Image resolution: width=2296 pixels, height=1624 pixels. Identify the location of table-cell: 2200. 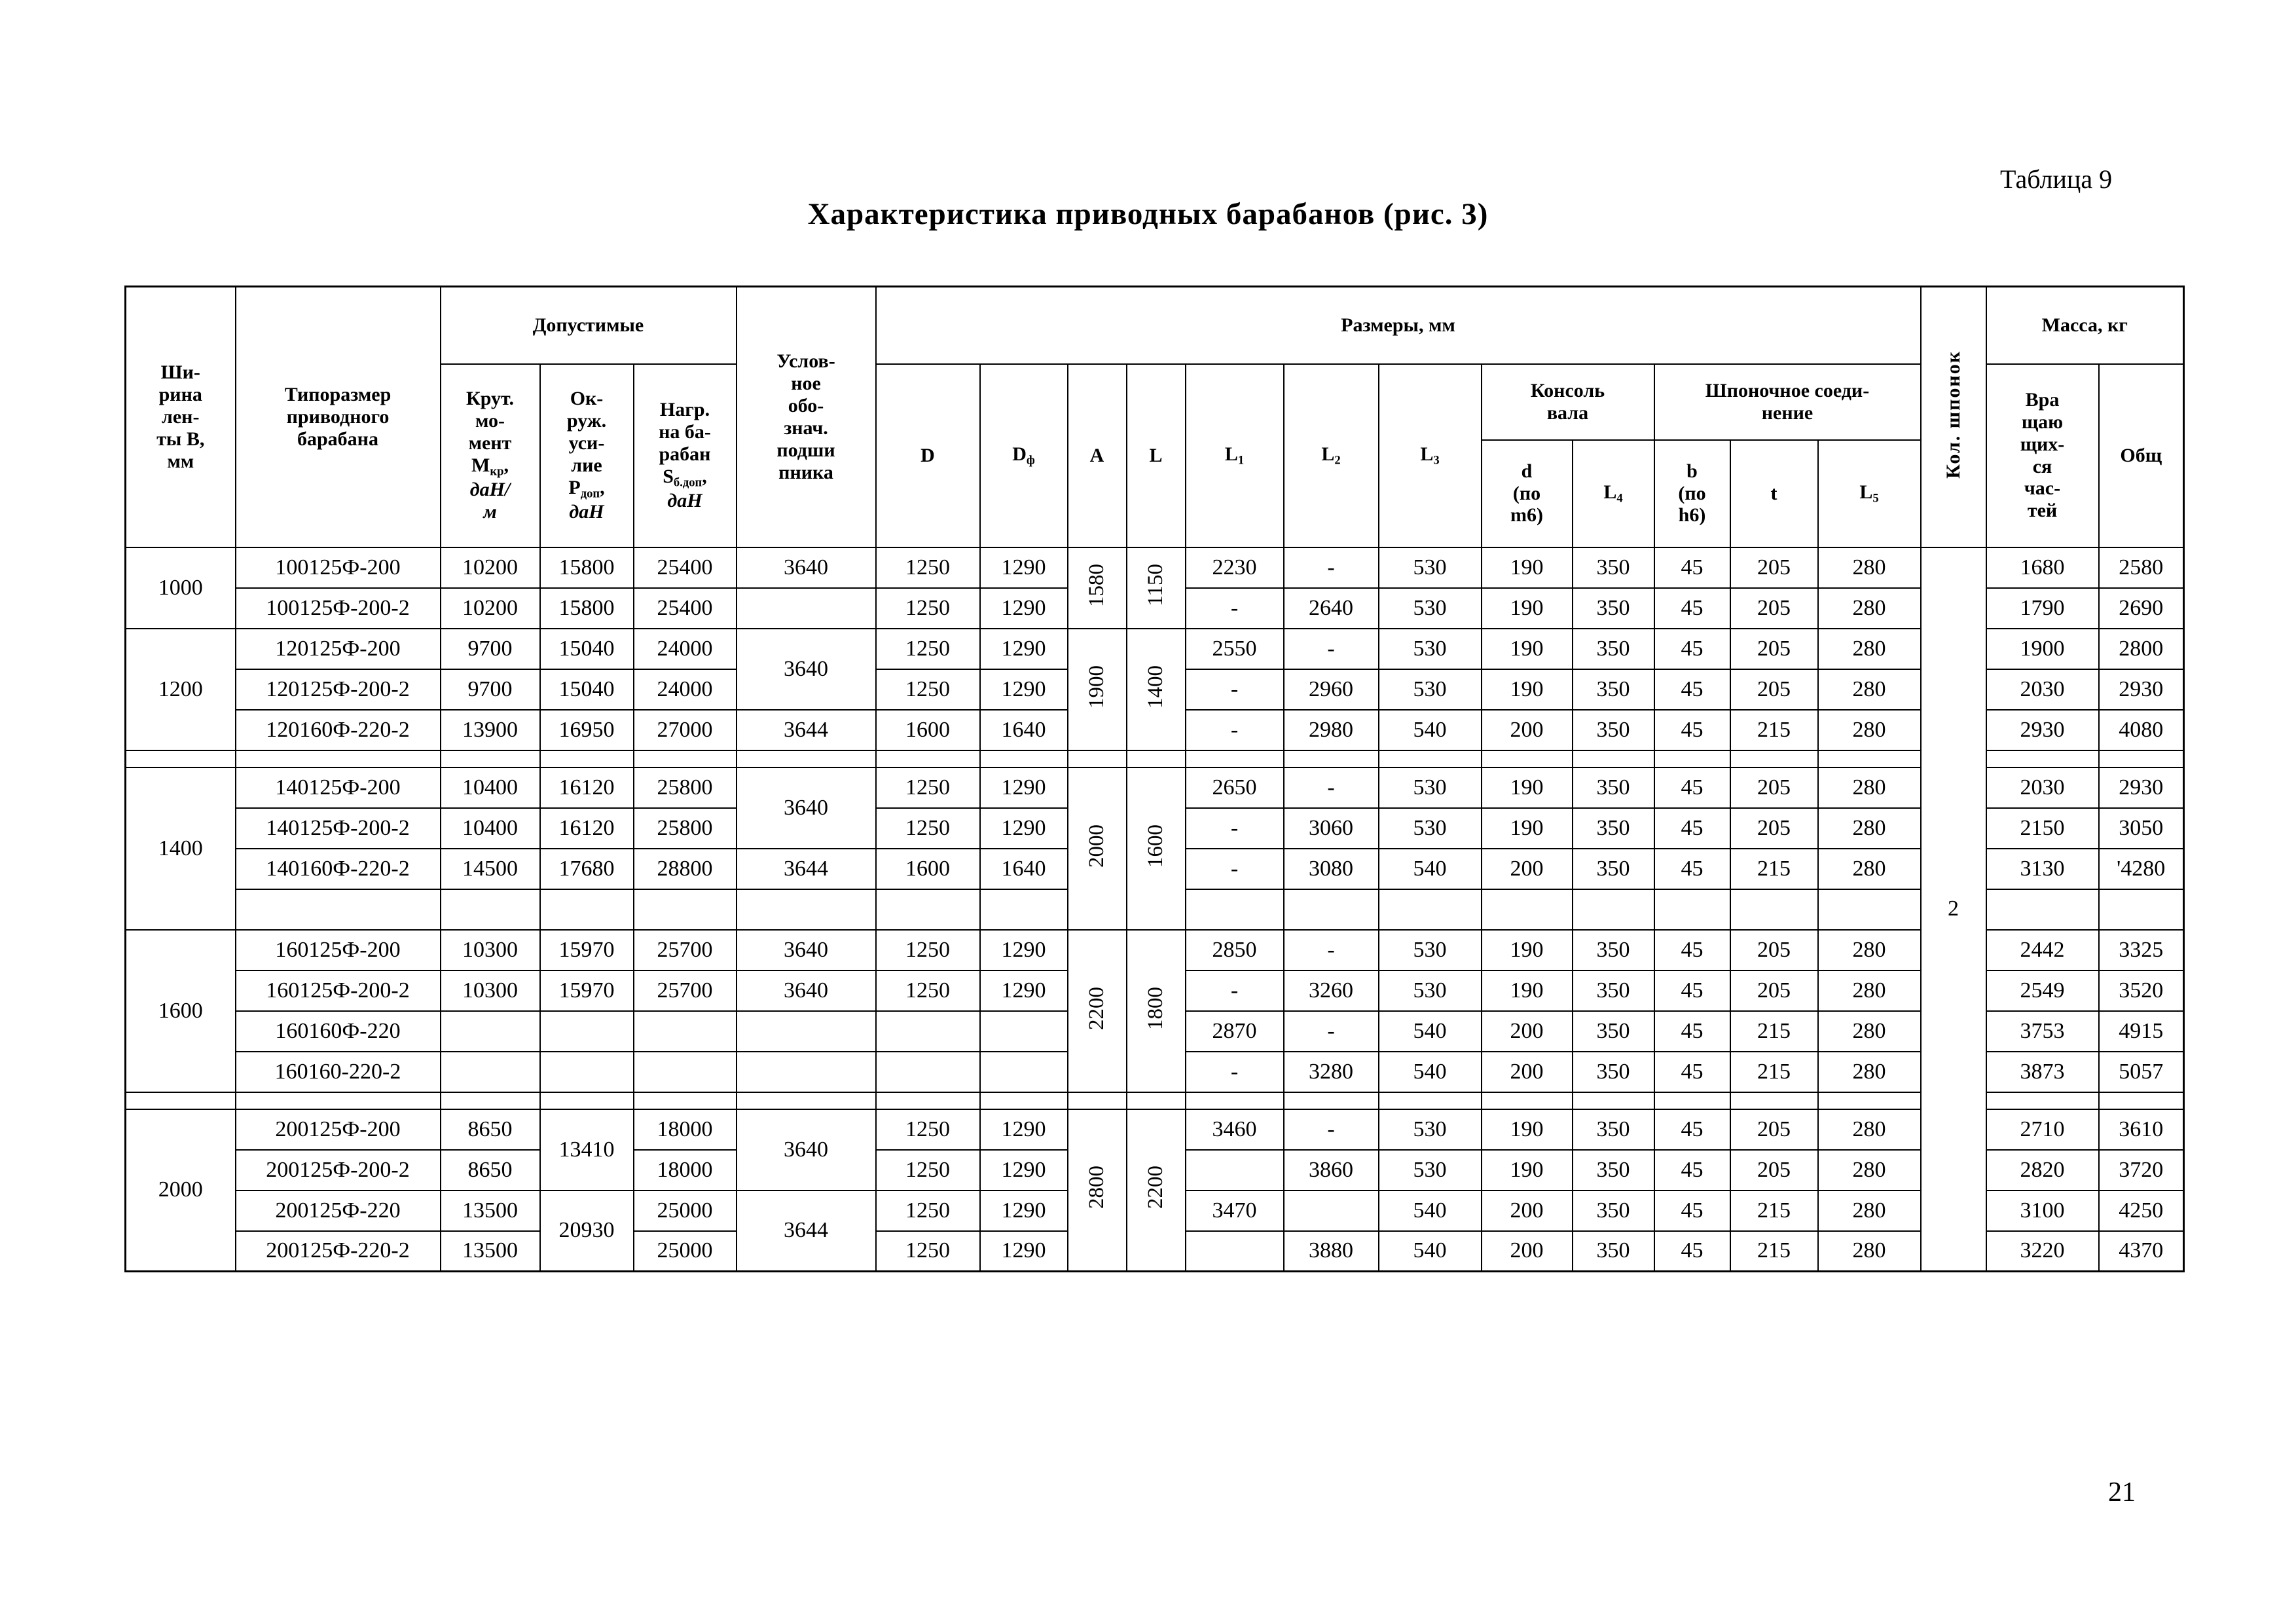
(1155, 1190).